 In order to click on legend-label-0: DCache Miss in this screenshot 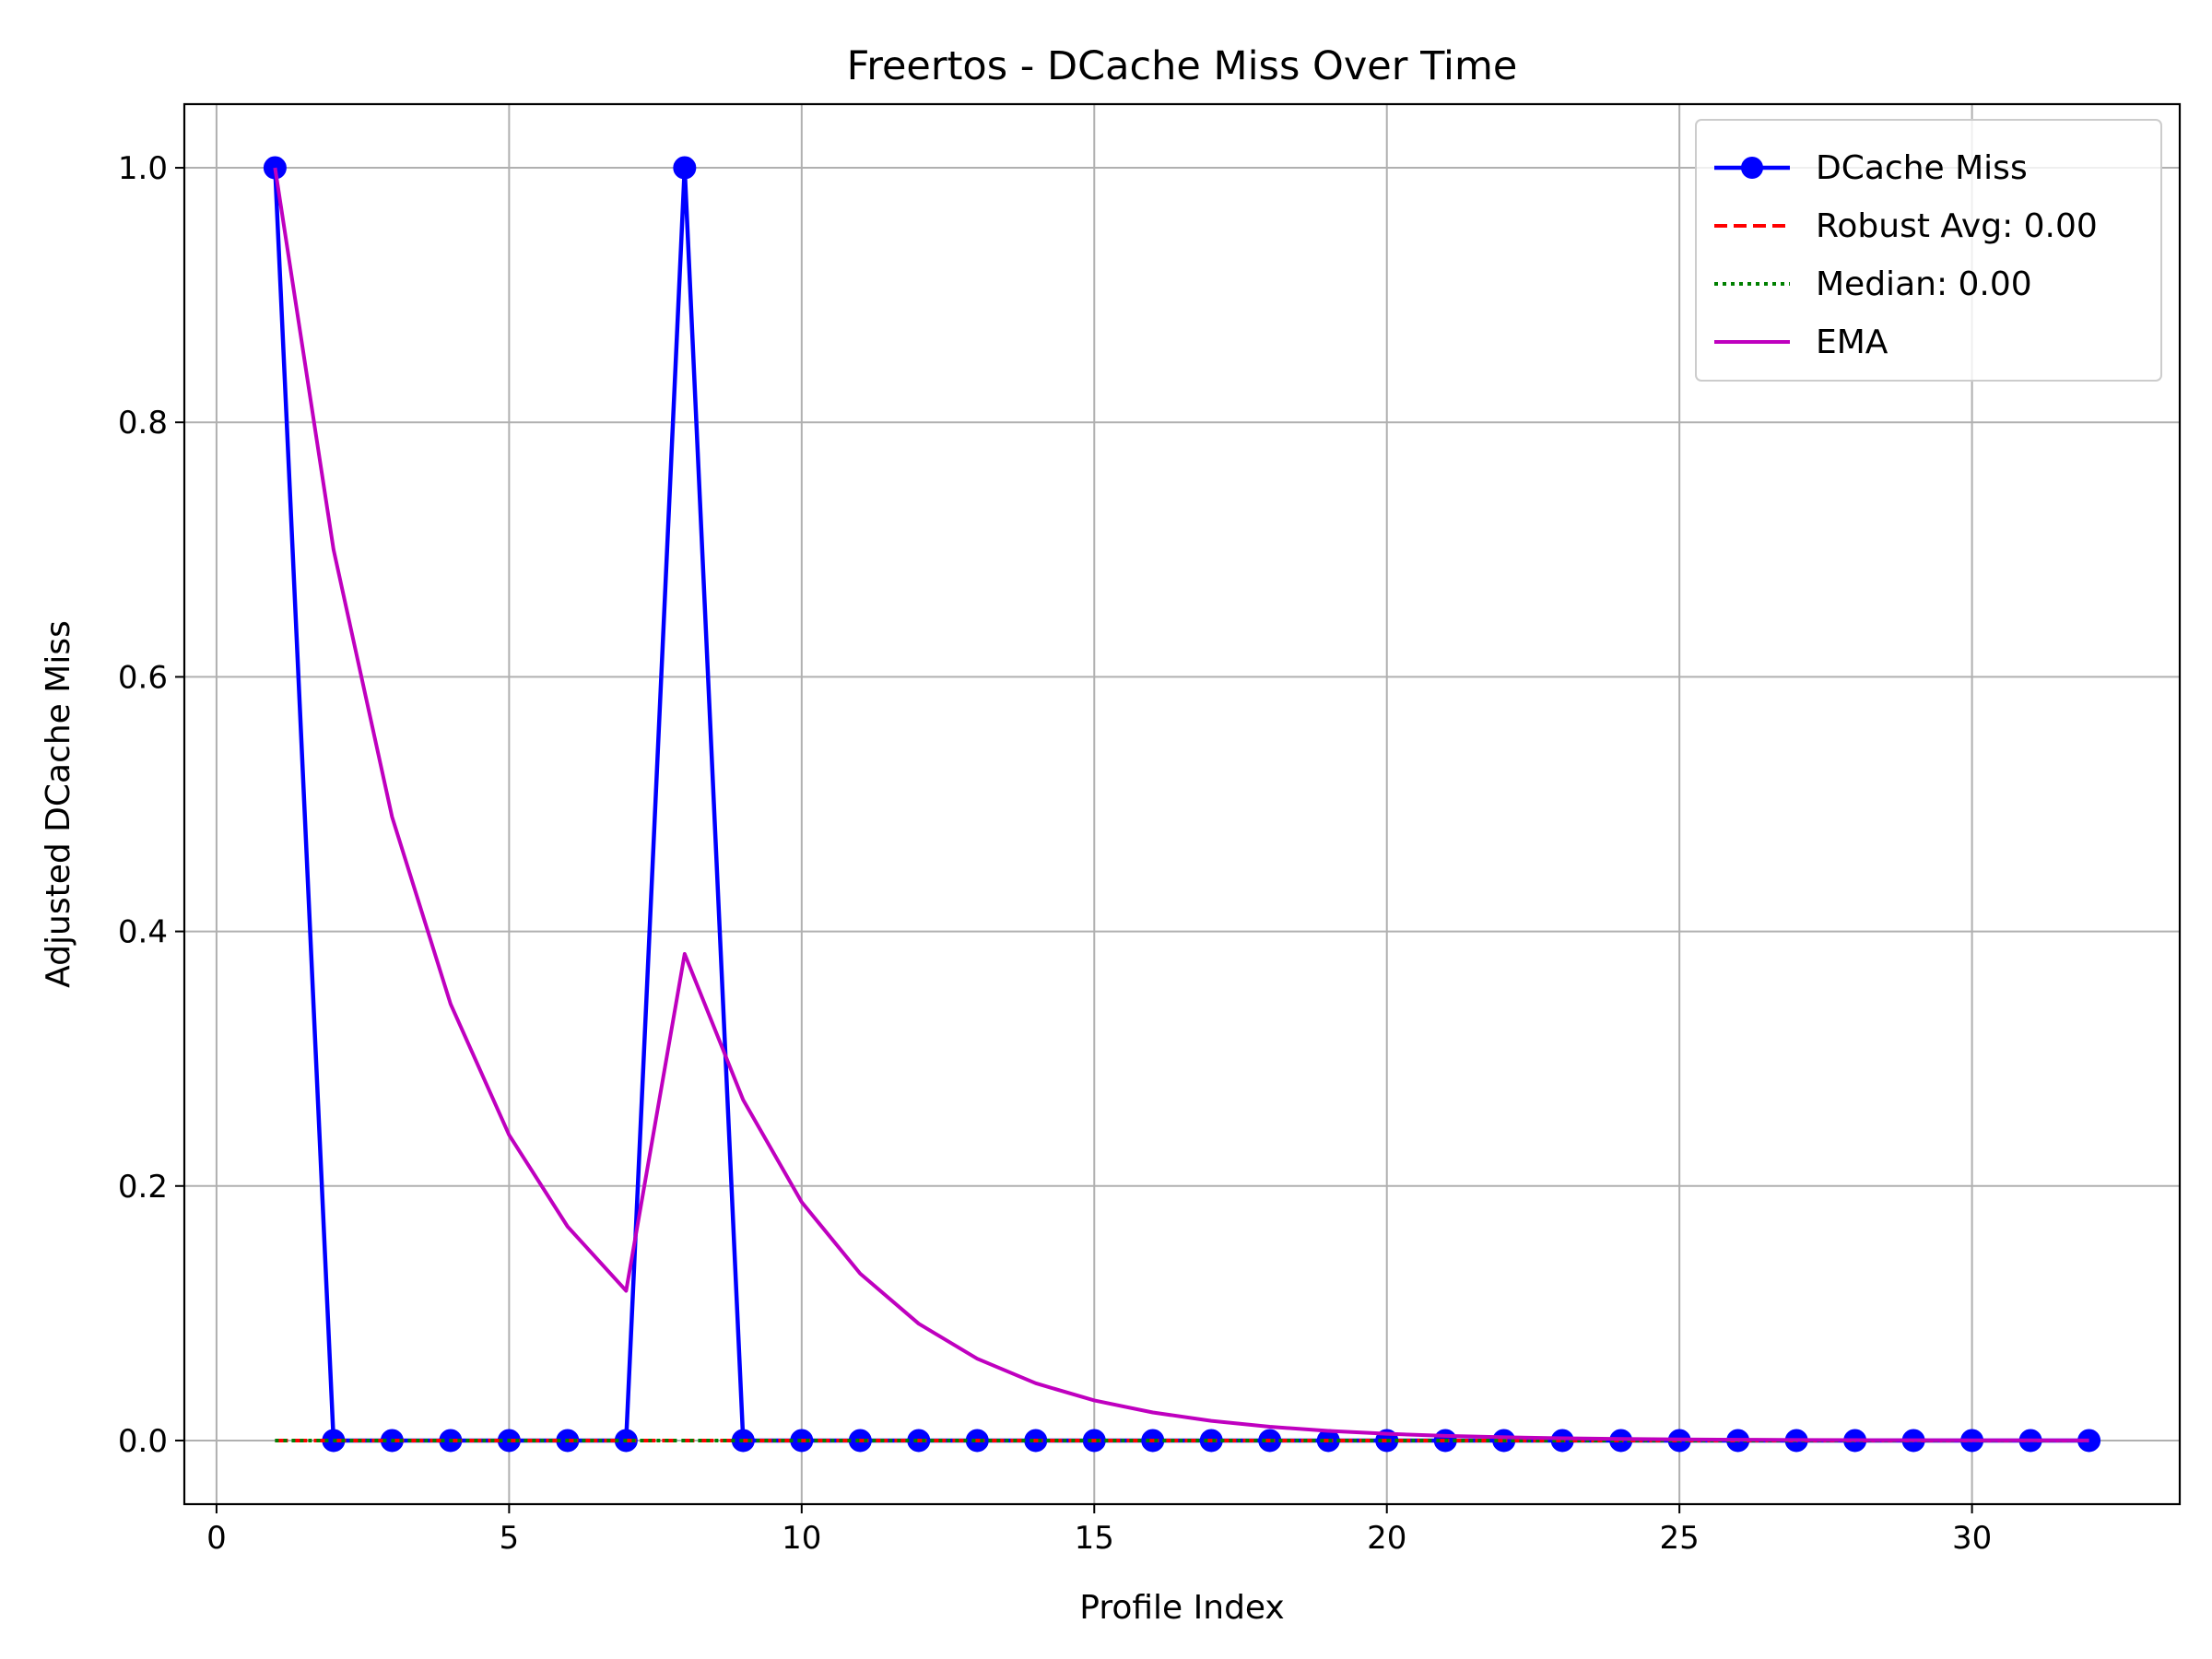, I will do `click(1922, 168)`.